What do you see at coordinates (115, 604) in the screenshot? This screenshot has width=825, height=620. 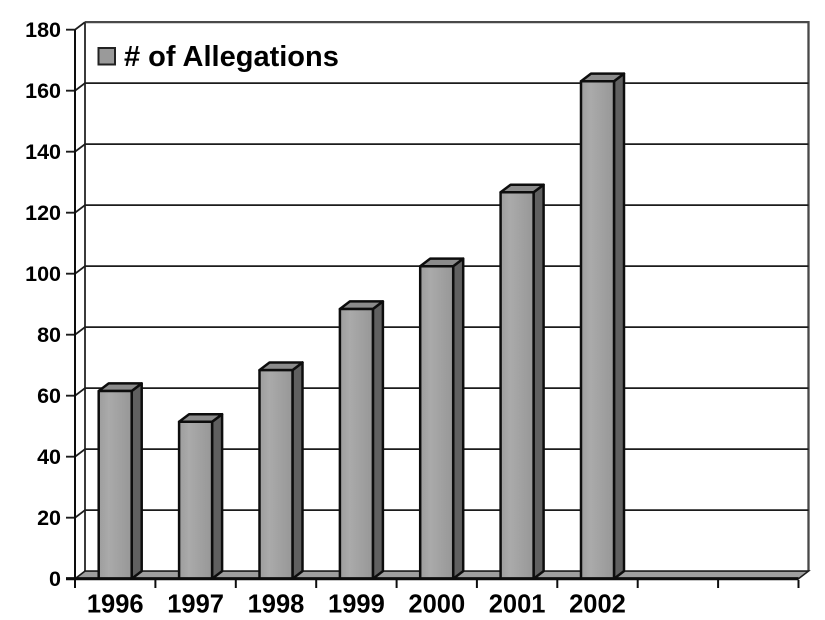 I see `svg-text: 1996` at bounding box center [115, 604].